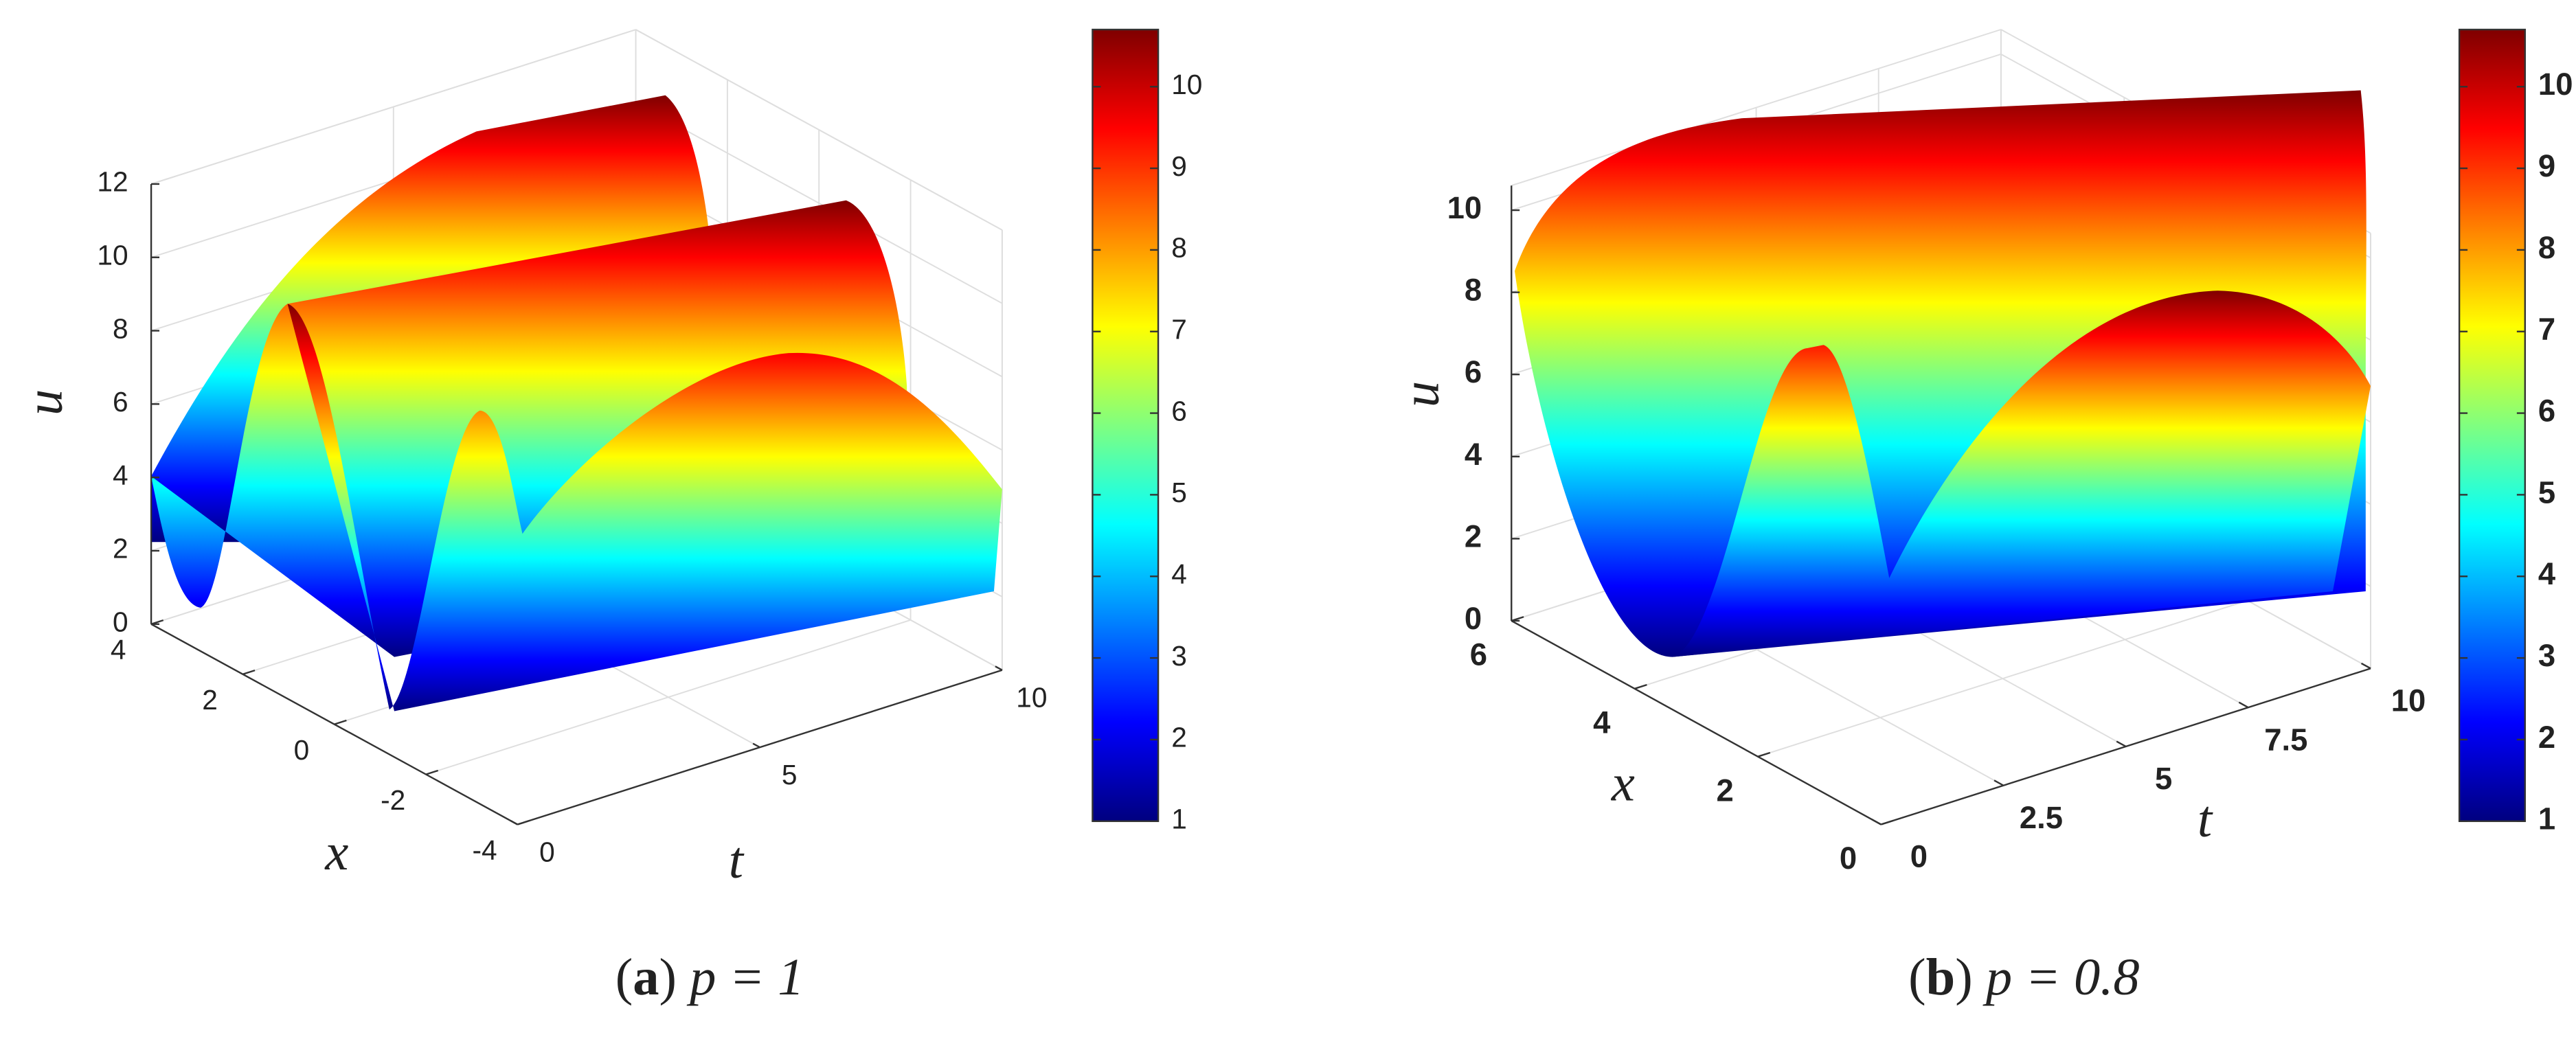 This screenshot has height=1037, width=2576. What do you see at coordinates (745, 977) in the screenshot?
I see `caption-part: p = 1` at bounding box center [745, 977].